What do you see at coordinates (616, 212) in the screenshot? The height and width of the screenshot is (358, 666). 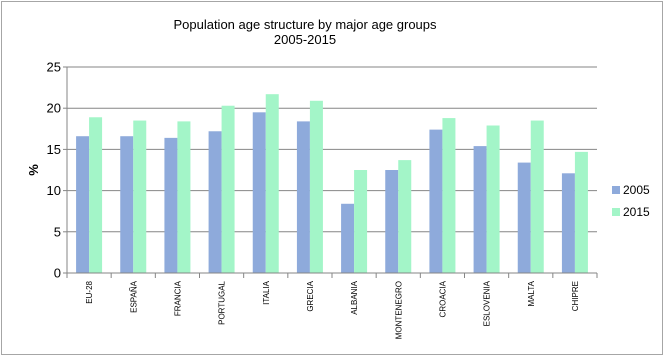 I see `legend-swatch-2015` at bounding box center [616, 212].